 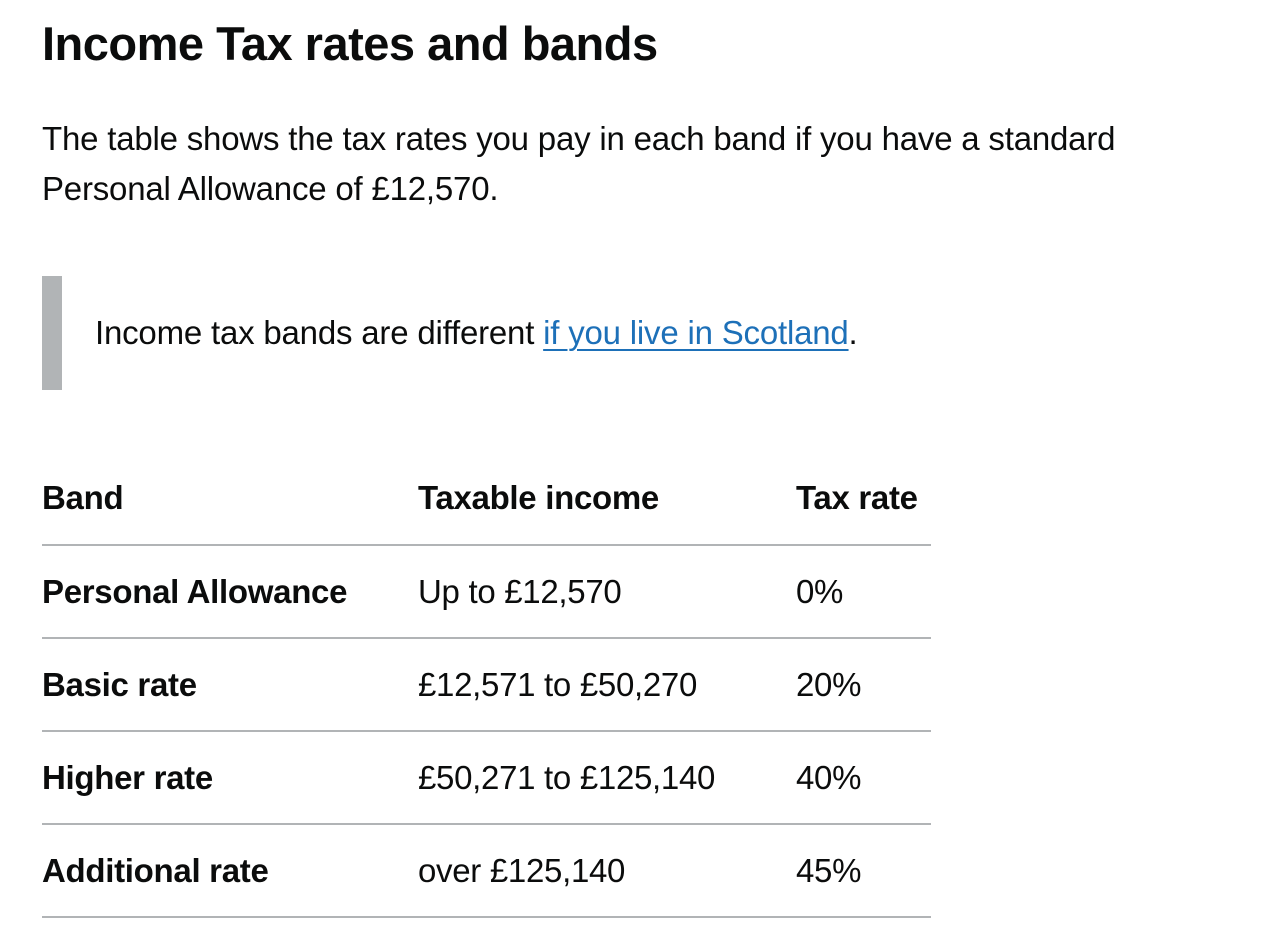 I want to click on table-row: Higher rate £50,271 to £125,140 40%, so click(x=486, y=778).